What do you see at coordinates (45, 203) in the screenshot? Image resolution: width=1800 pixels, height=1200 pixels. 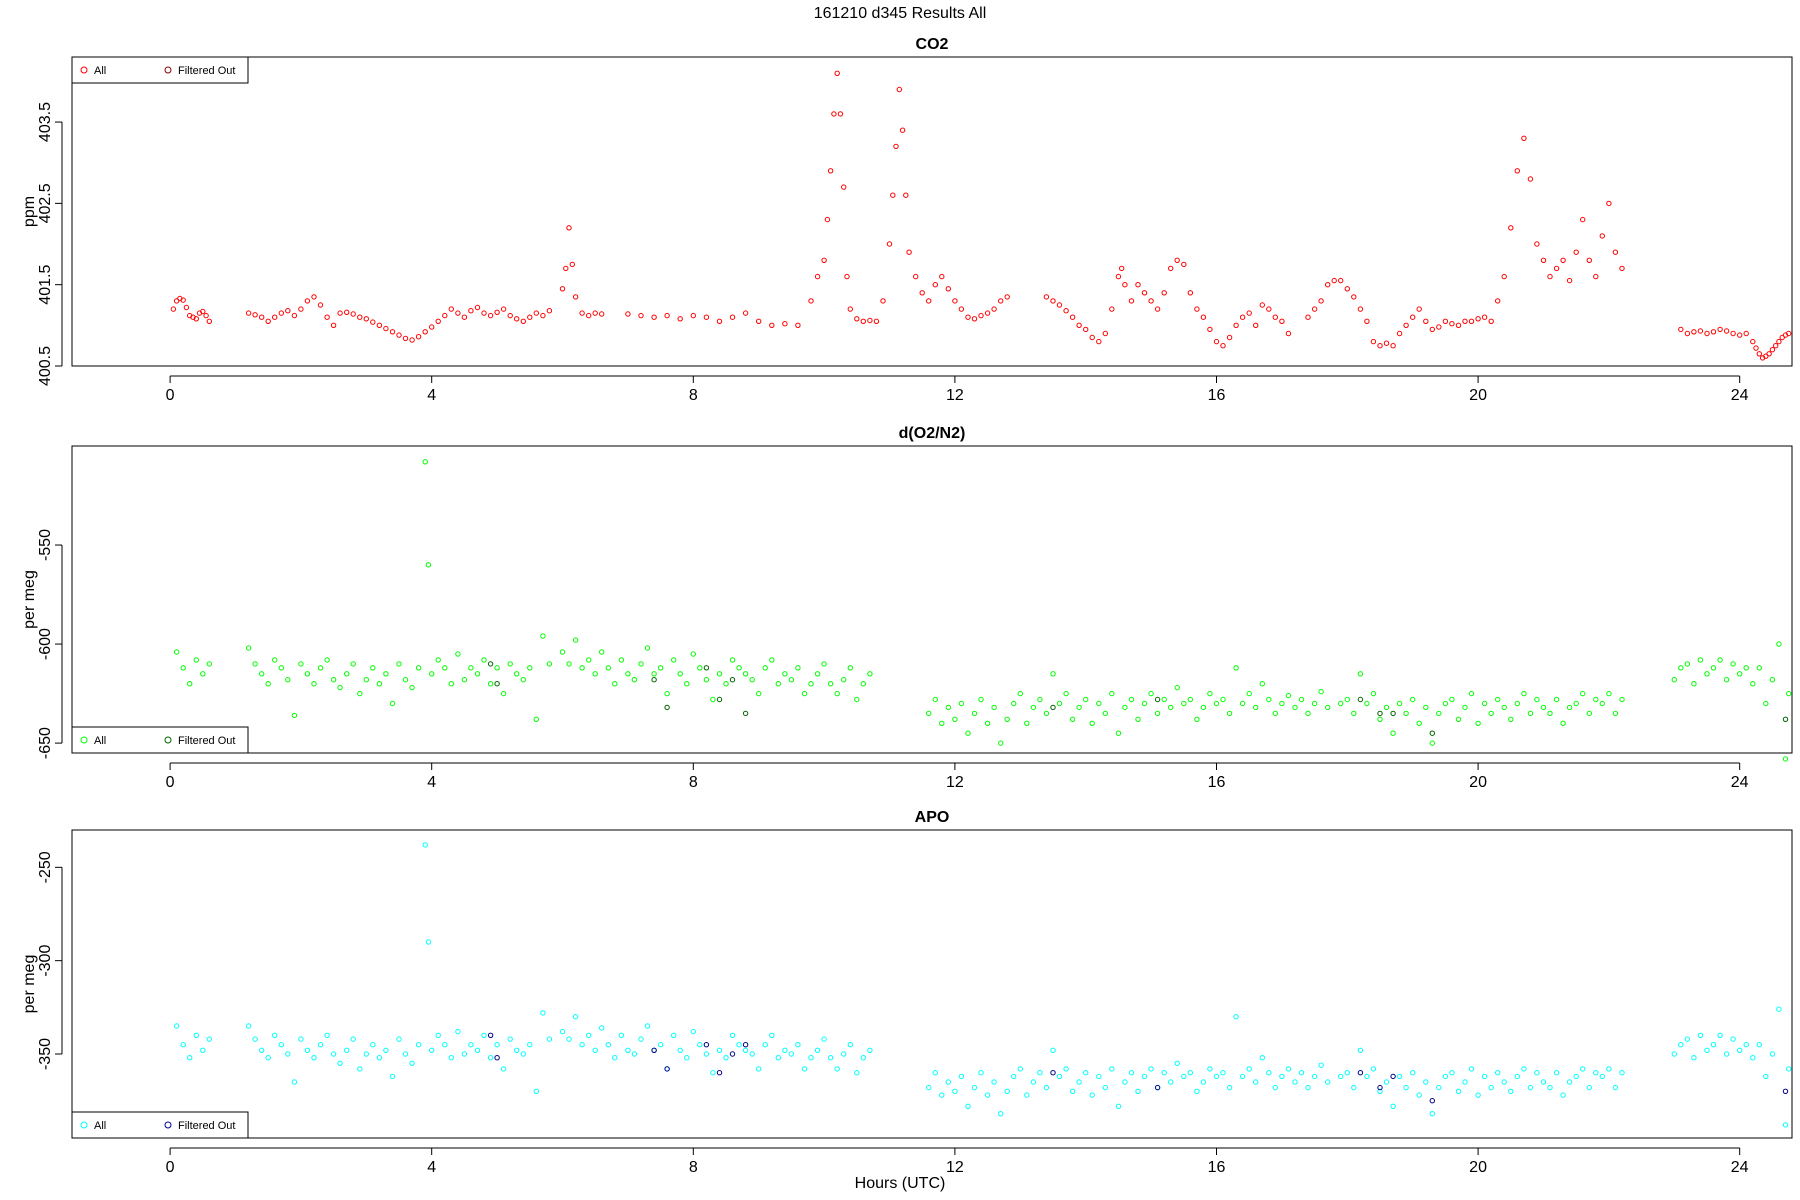 I see `y-tick-label: 402.5` at bounding box center [45, 203].